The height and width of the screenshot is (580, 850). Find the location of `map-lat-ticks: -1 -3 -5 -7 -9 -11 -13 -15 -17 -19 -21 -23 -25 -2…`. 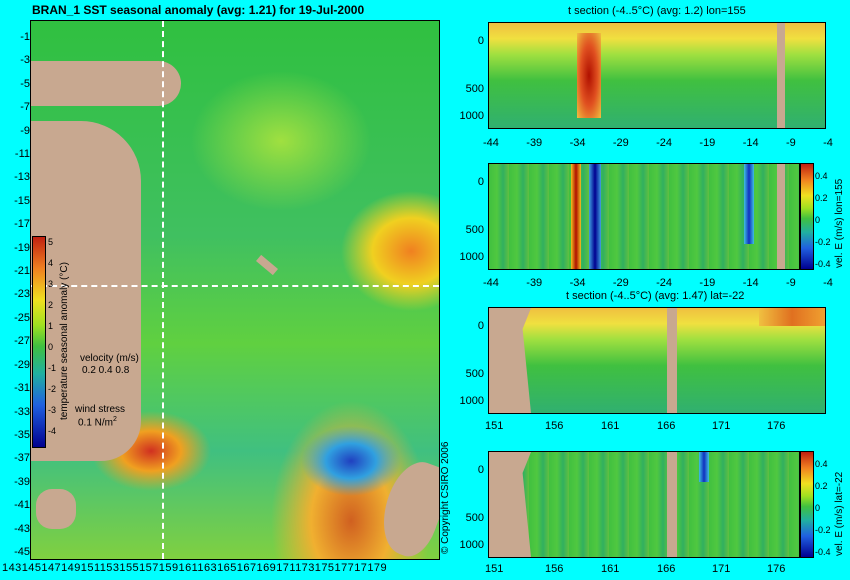

map-lat-ticks: -1 -3 -5 -7 -9 -11 -13 -15 -17 -19 -21 -23 -25 -2… is located at coordinates (22, 294).